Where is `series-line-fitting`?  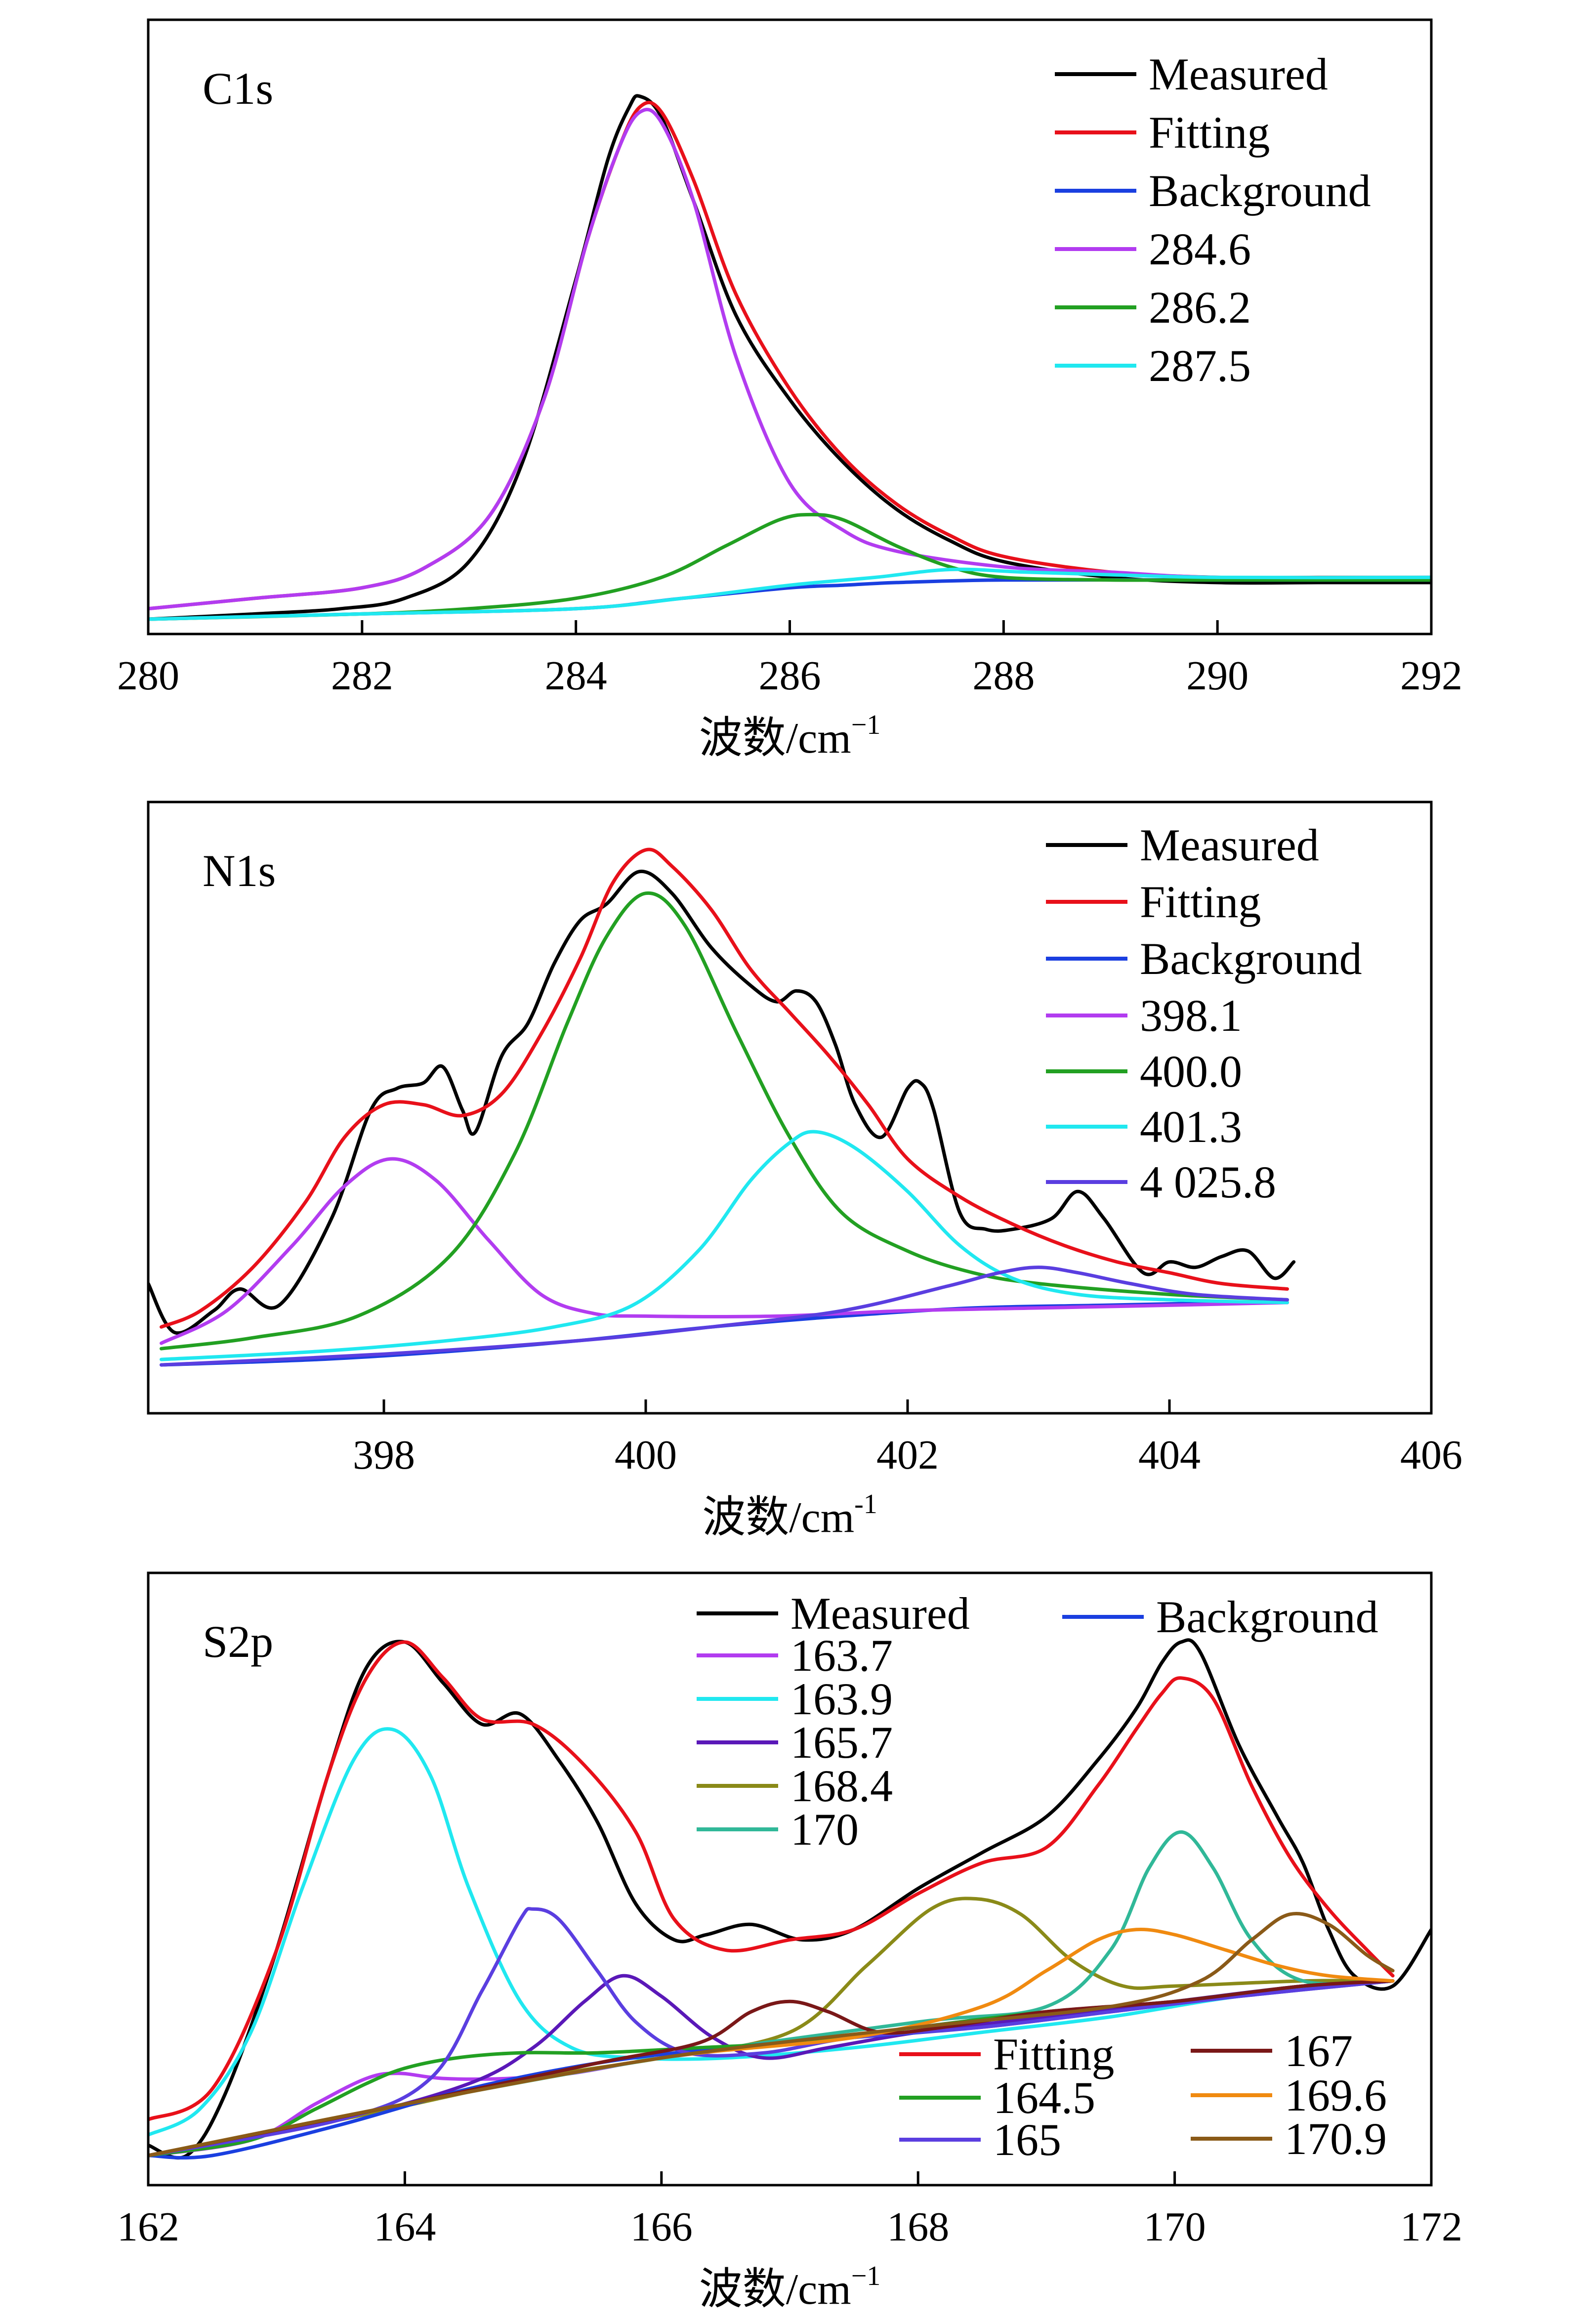 series-line-fitting is located at coordinates (724, 1088).